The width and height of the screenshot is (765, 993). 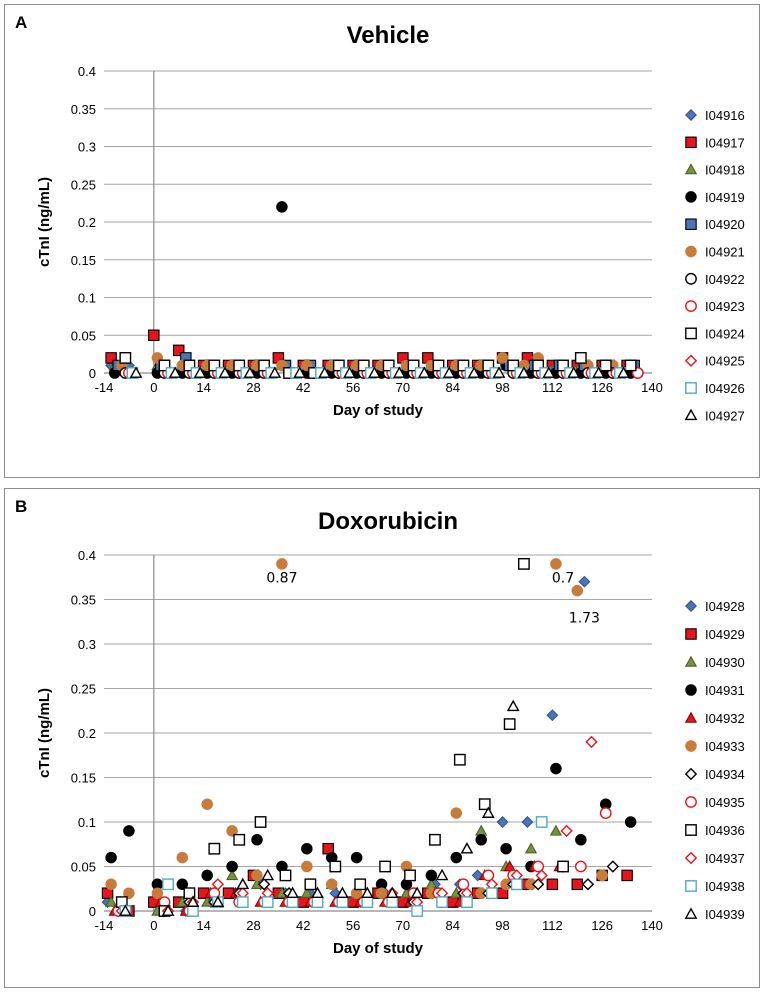 I want to click on legend-marker-i04934, so click(x=691, y=774).